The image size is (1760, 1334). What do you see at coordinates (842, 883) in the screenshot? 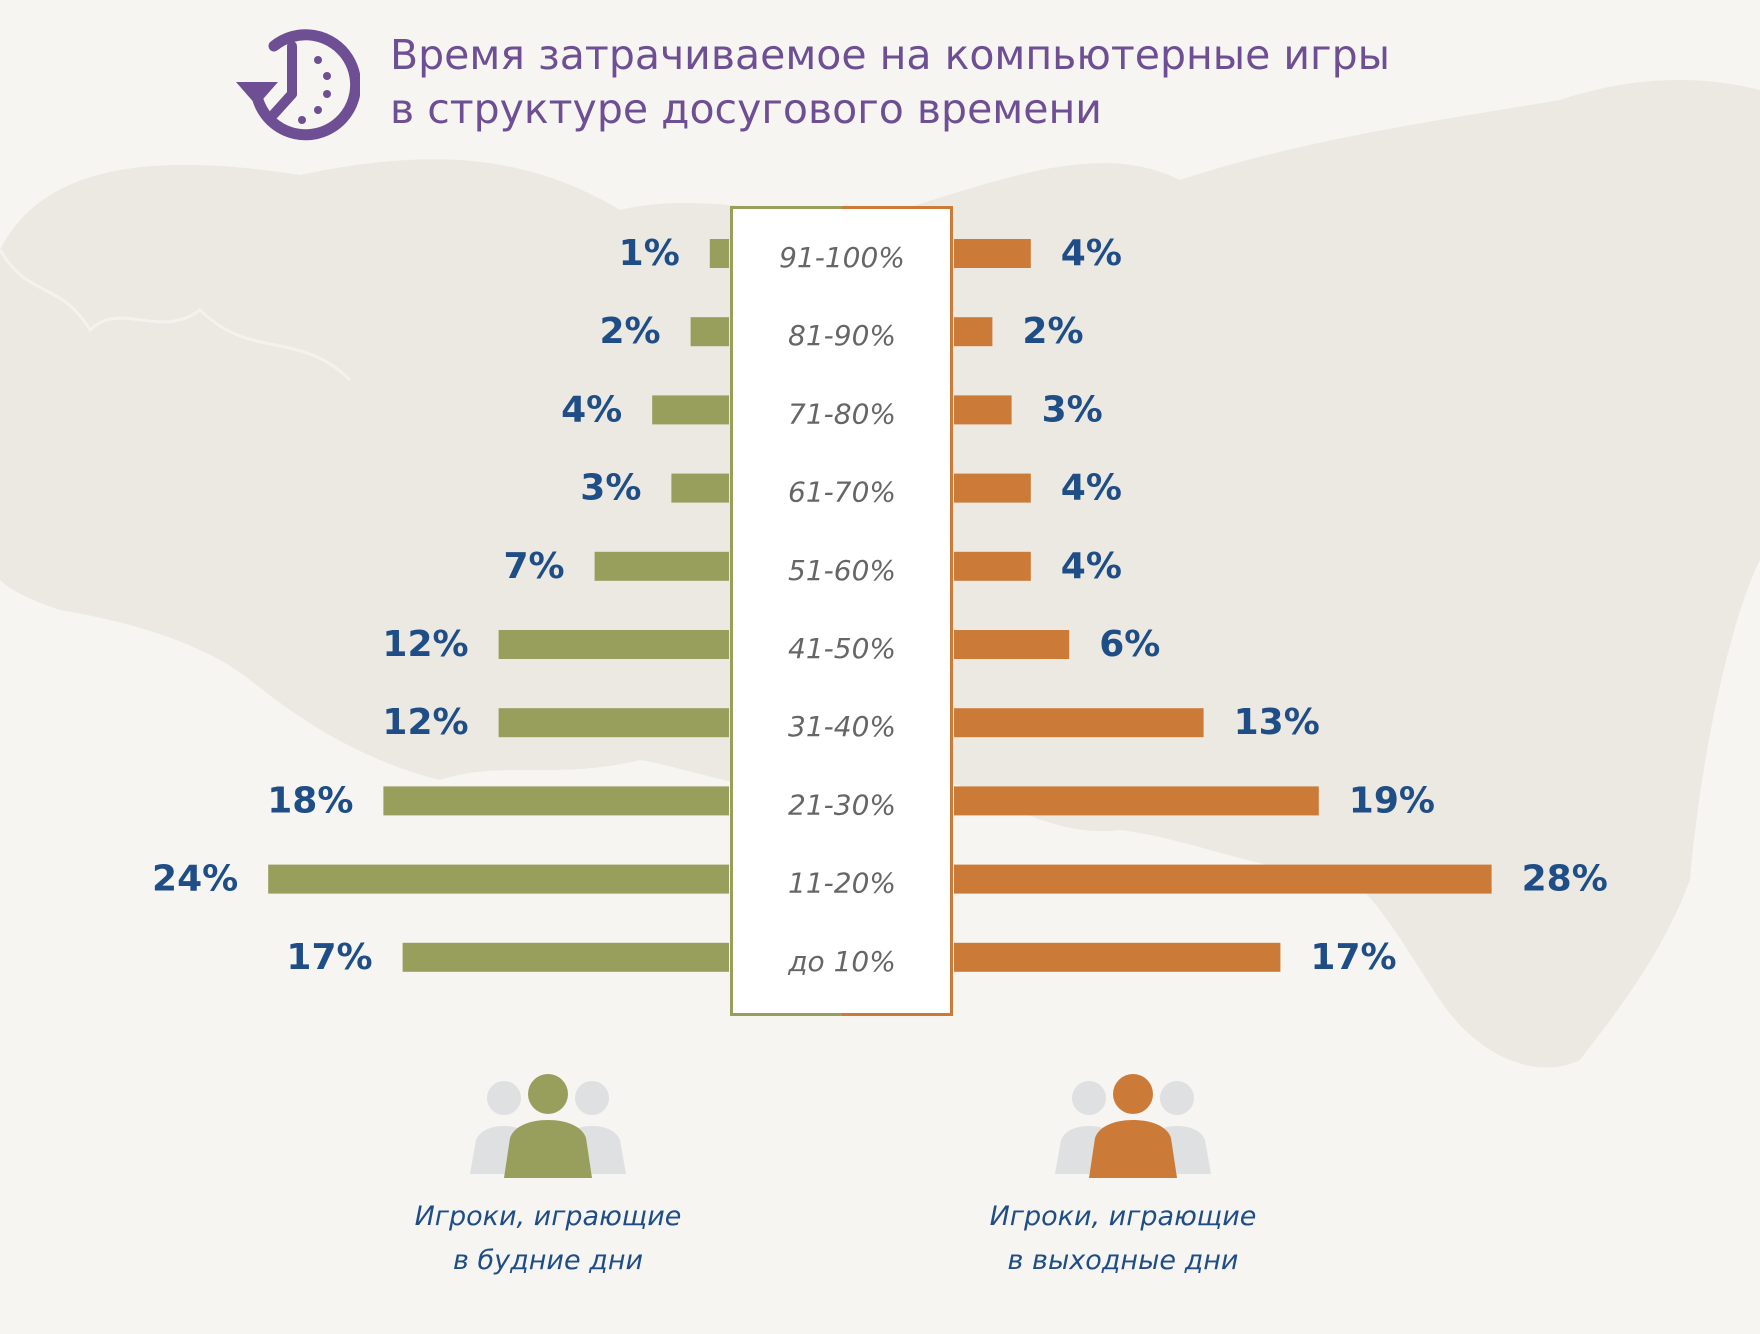
I see `category-label: 11-20%` at bounding box center [842, 883].